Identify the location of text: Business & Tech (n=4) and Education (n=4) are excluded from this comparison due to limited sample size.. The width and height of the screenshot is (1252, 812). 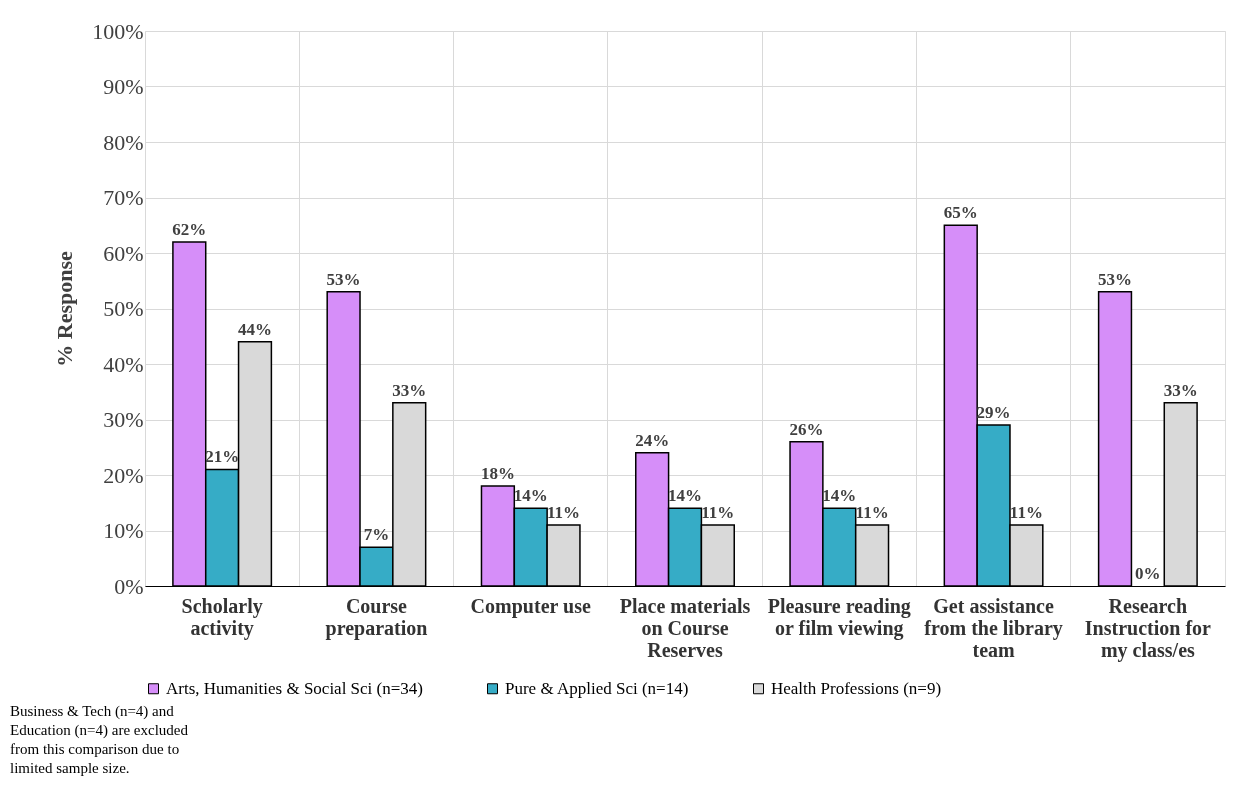
(99, 739).